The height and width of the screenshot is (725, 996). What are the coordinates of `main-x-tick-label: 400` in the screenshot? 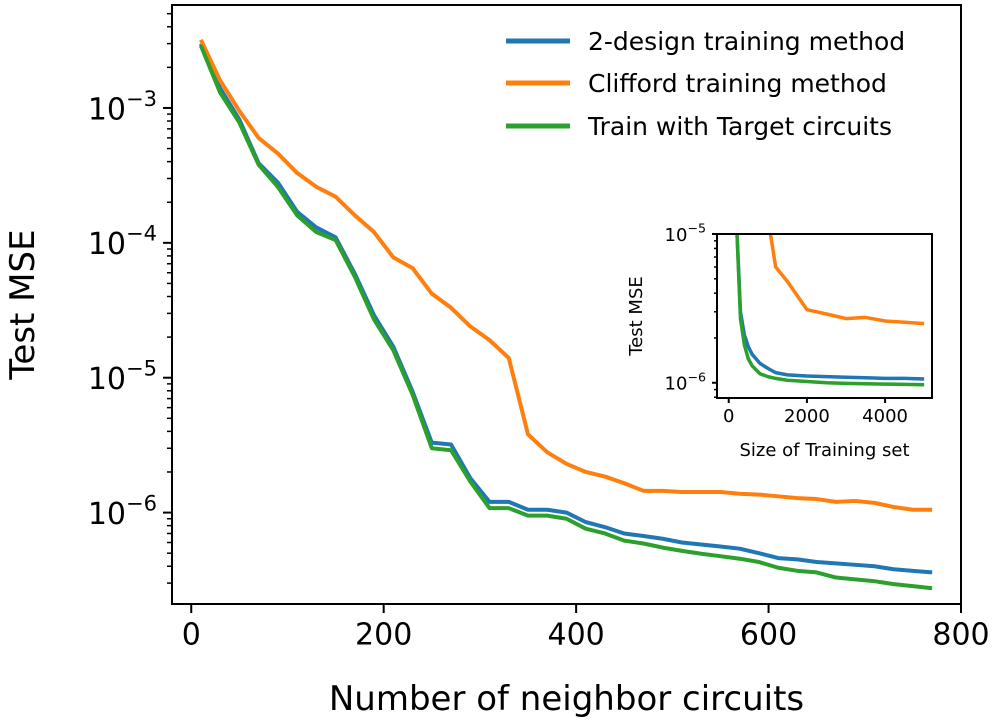 It's located at (575, 635).